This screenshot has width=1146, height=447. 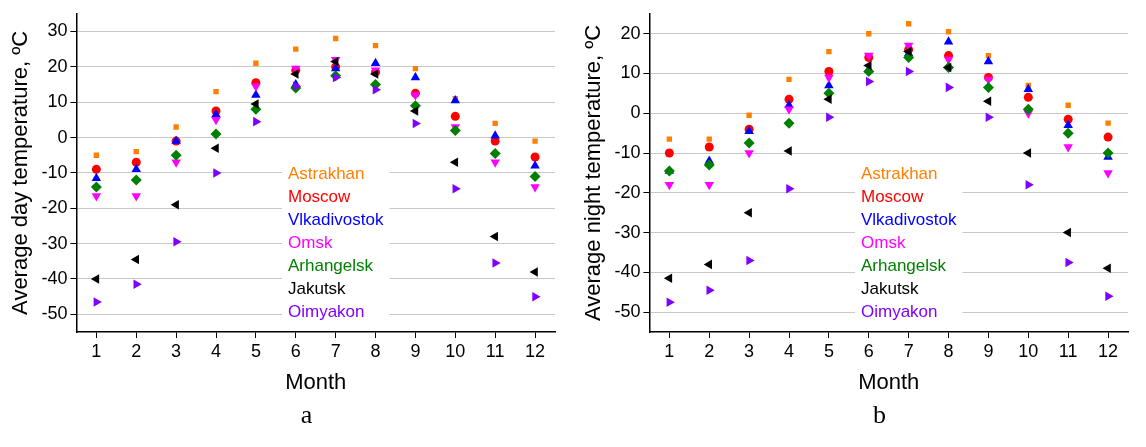 What do you see at coordinates (593, 173) in the screenshot?
I see `y-axis-title: Average night temperature, ºC` at bounding box center [593, 173].